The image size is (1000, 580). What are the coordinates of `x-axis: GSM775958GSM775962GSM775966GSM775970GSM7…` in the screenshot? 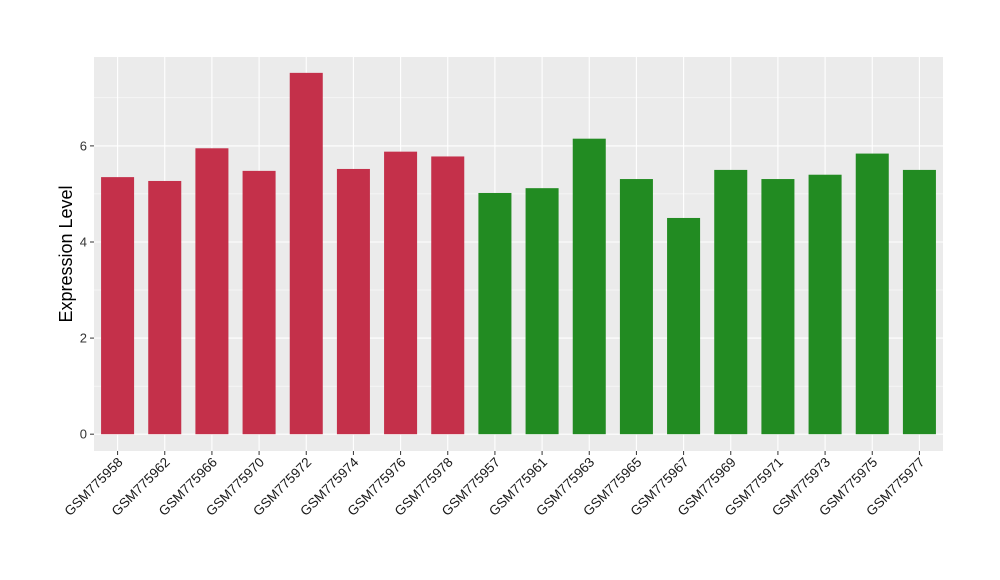 It's located at (494, 485).